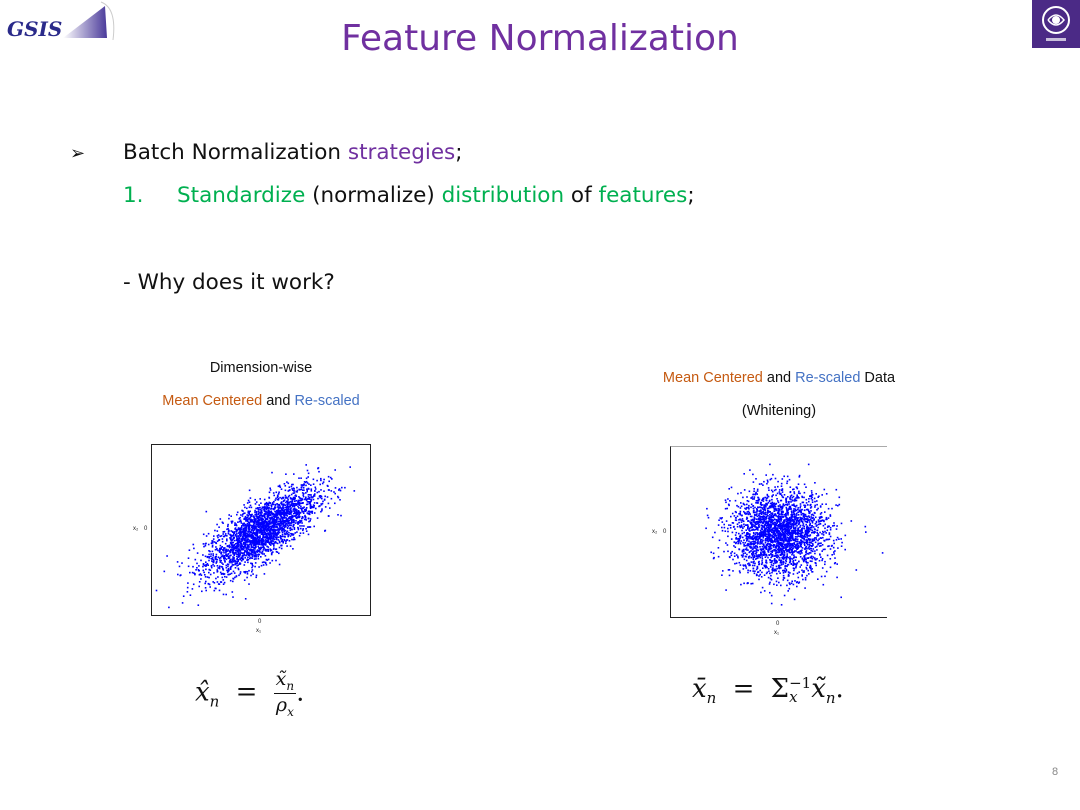  I want to click on university-logo, so click(1056, 24).